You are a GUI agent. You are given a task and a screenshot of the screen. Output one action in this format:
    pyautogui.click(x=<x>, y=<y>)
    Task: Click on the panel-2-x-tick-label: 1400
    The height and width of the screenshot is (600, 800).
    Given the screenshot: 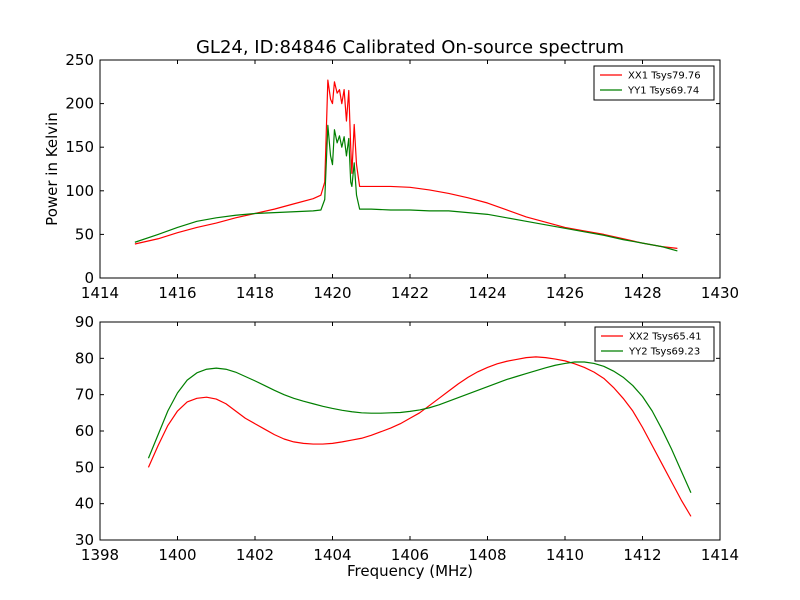 What is the action you would take?
    pyautogui.click(x=177, y=555)
    